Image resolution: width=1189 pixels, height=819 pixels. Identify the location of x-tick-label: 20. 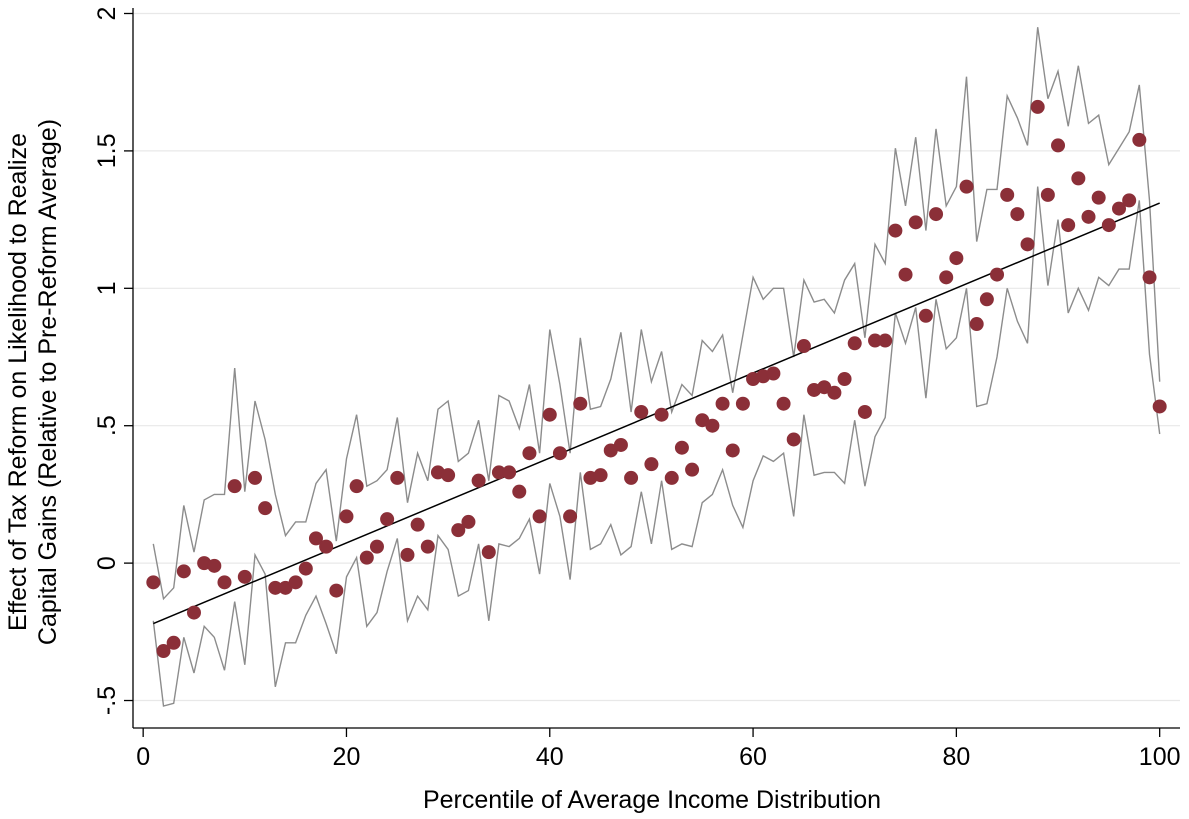
(347, 757).